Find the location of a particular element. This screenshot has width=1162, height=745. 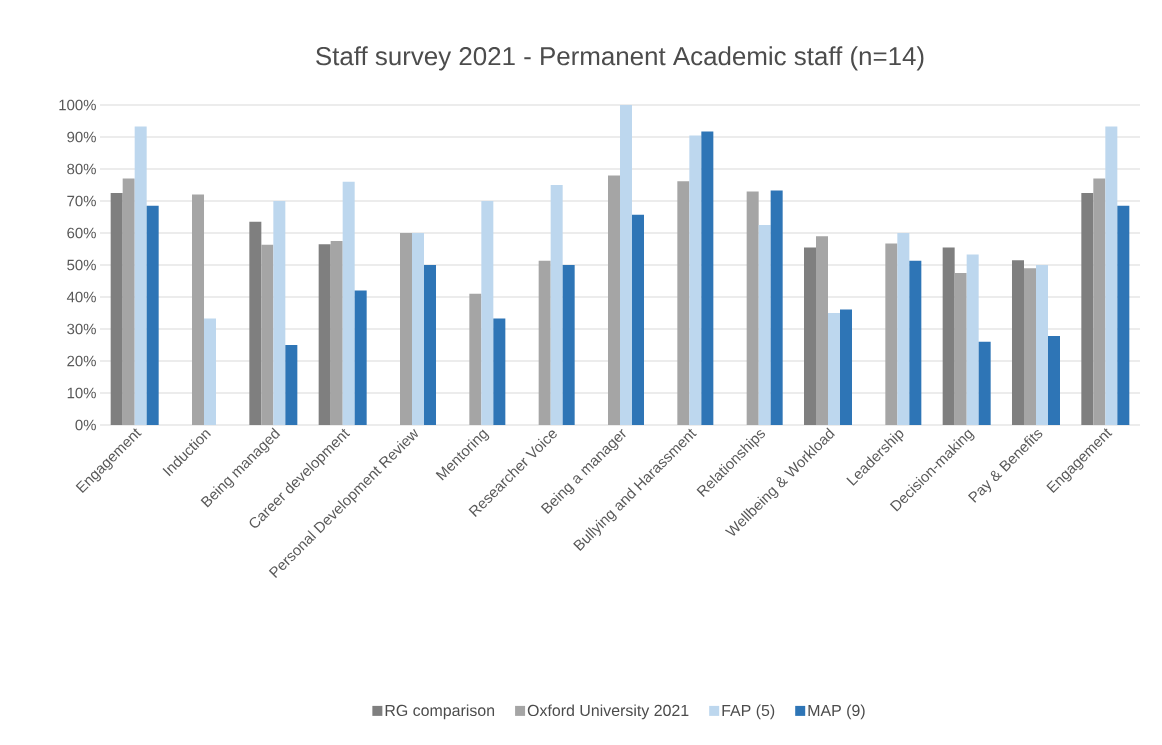

y-tick-label: 90% is located at coordinates (81, 137).